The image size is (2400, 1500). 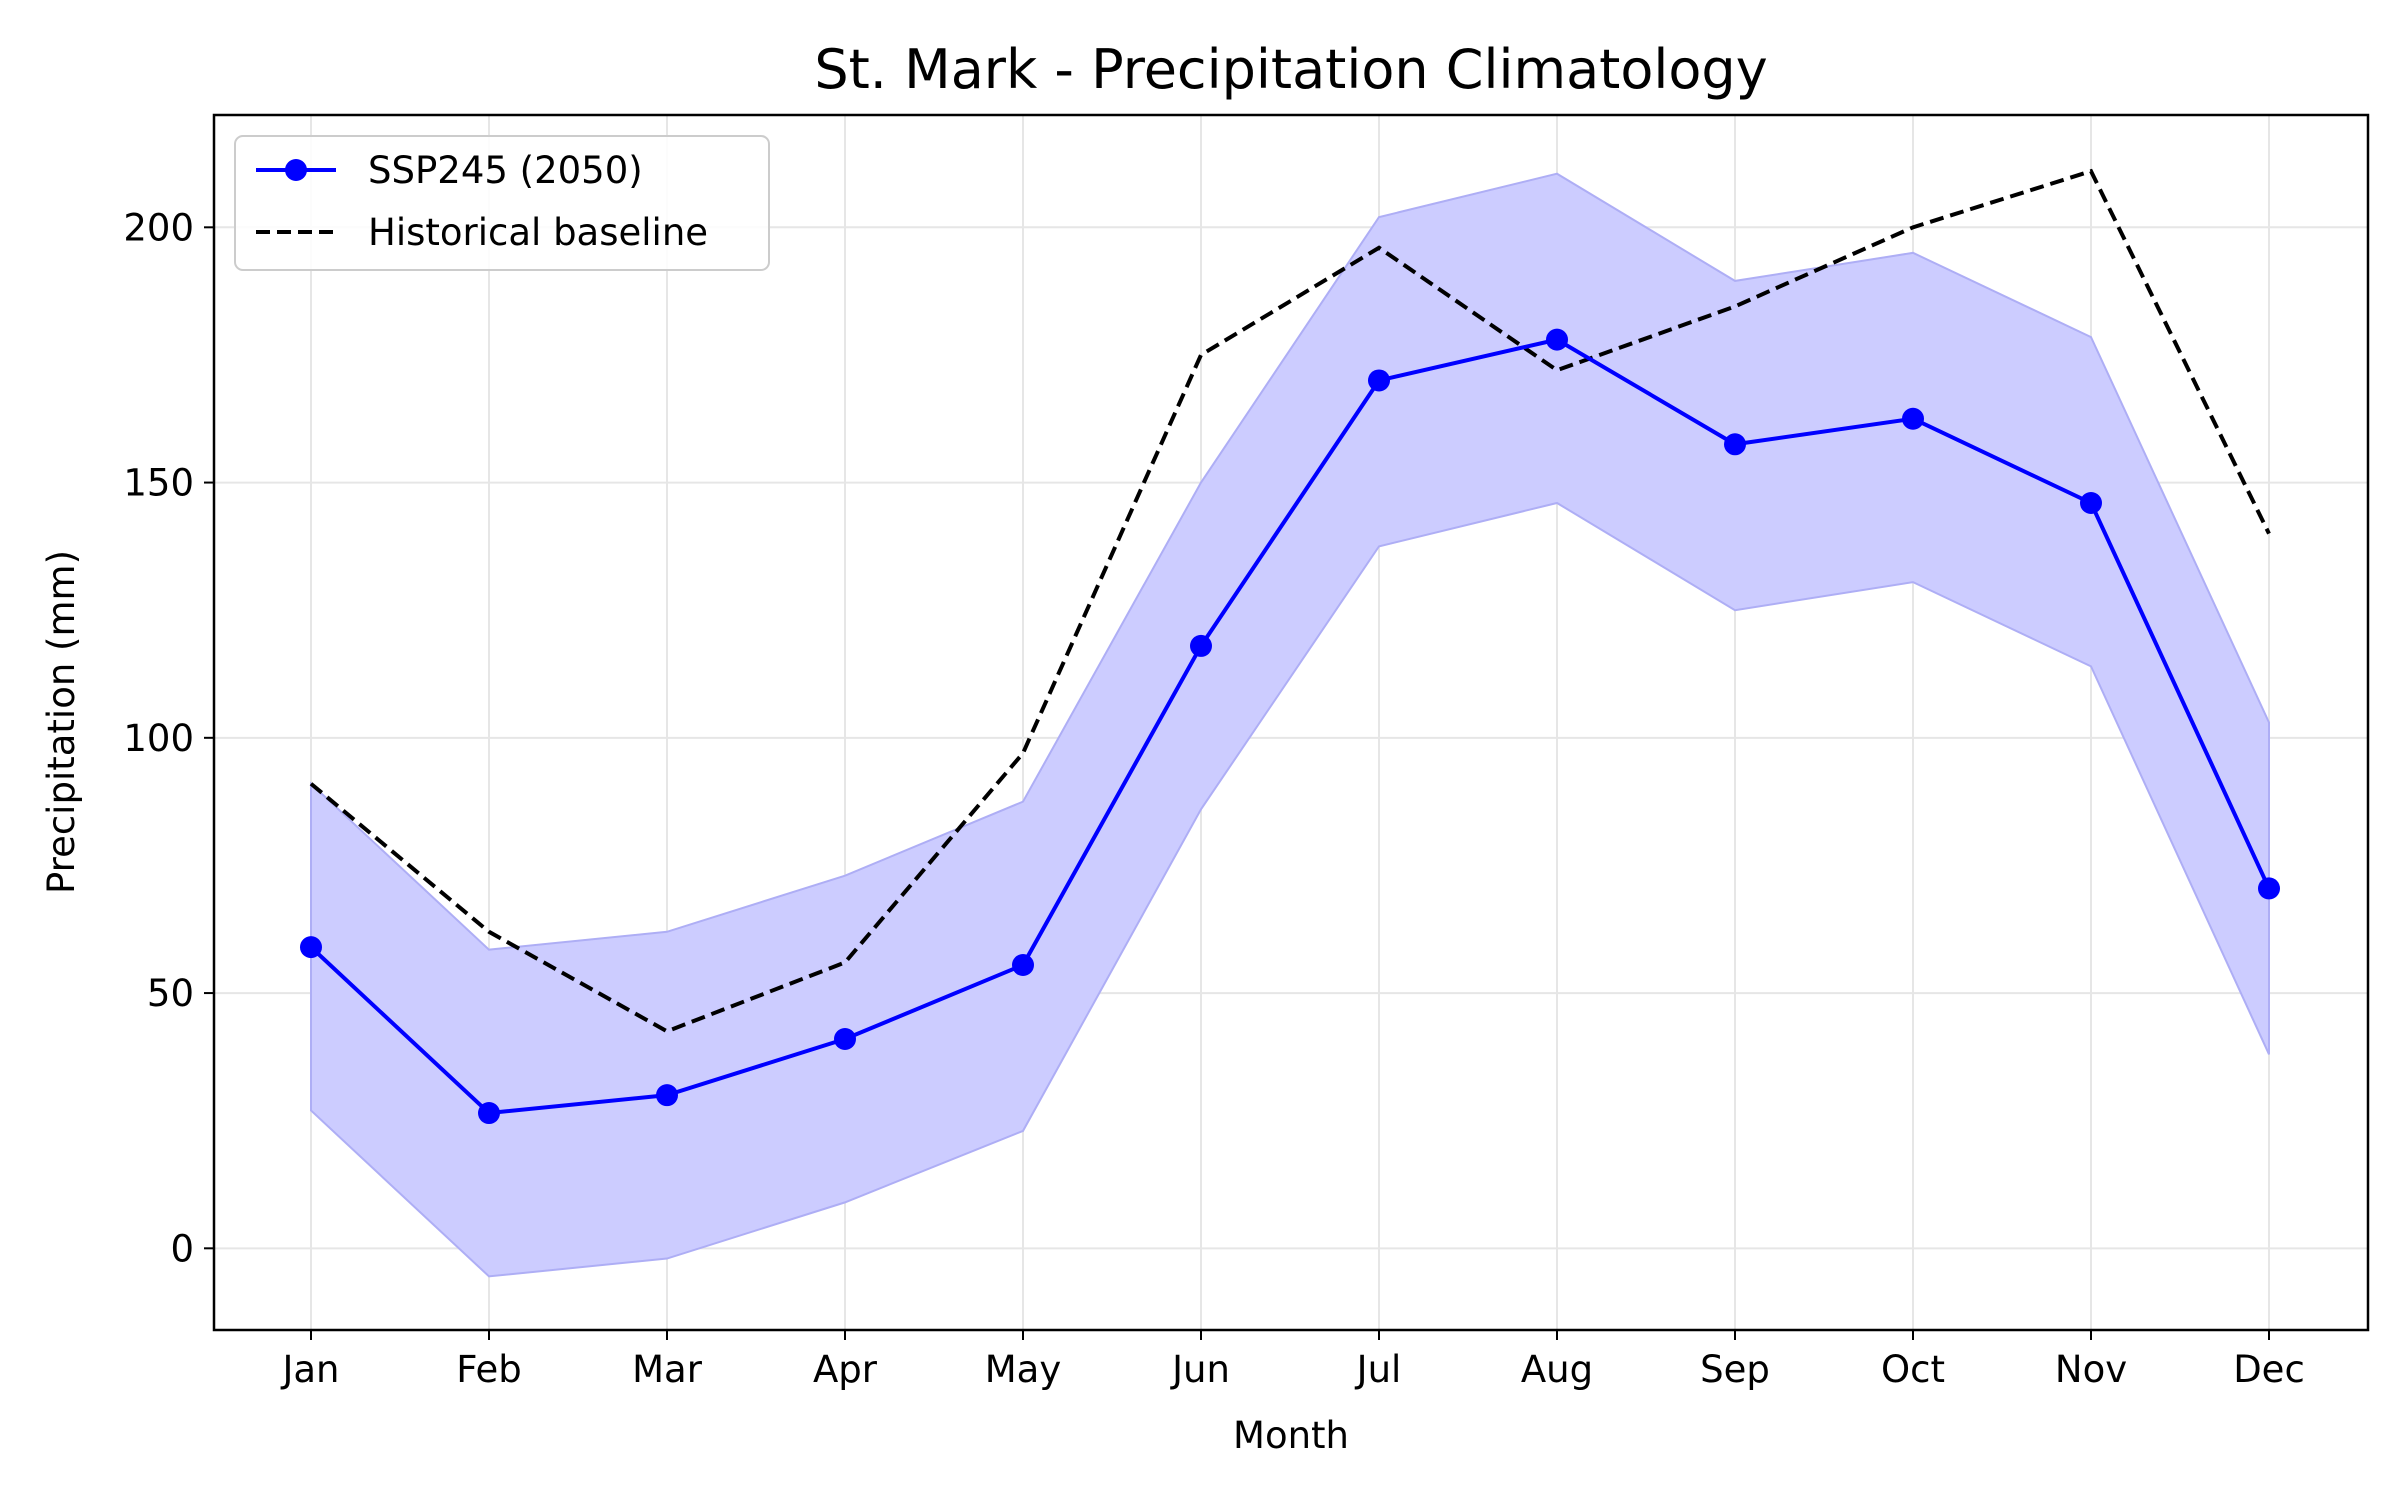 I want to click on y-axis-label: Precipitation (mm), so click(x=61, y=722).